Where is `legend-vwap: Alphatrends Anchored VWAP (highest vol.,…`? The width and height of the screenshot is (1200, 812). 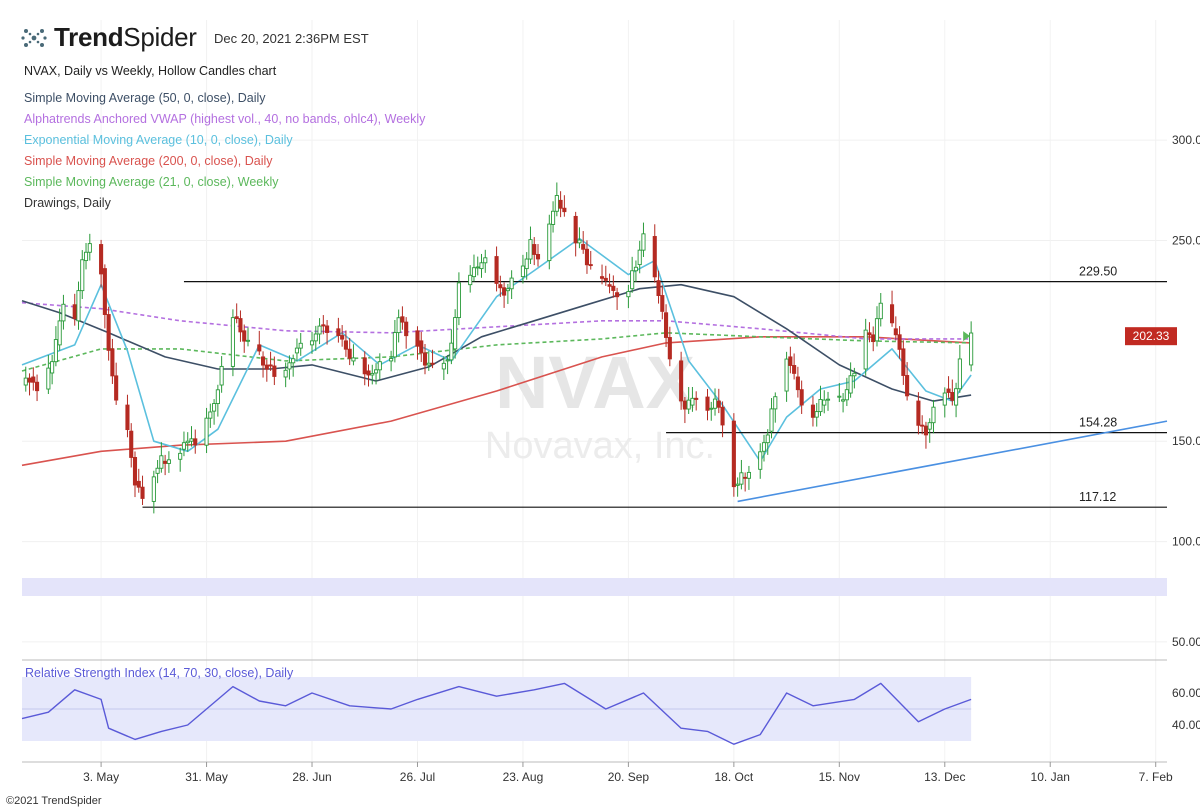 legend-vwap: Alphatrends Anchored VWAP (highest vol.,… is located at coordinates (225, 119).